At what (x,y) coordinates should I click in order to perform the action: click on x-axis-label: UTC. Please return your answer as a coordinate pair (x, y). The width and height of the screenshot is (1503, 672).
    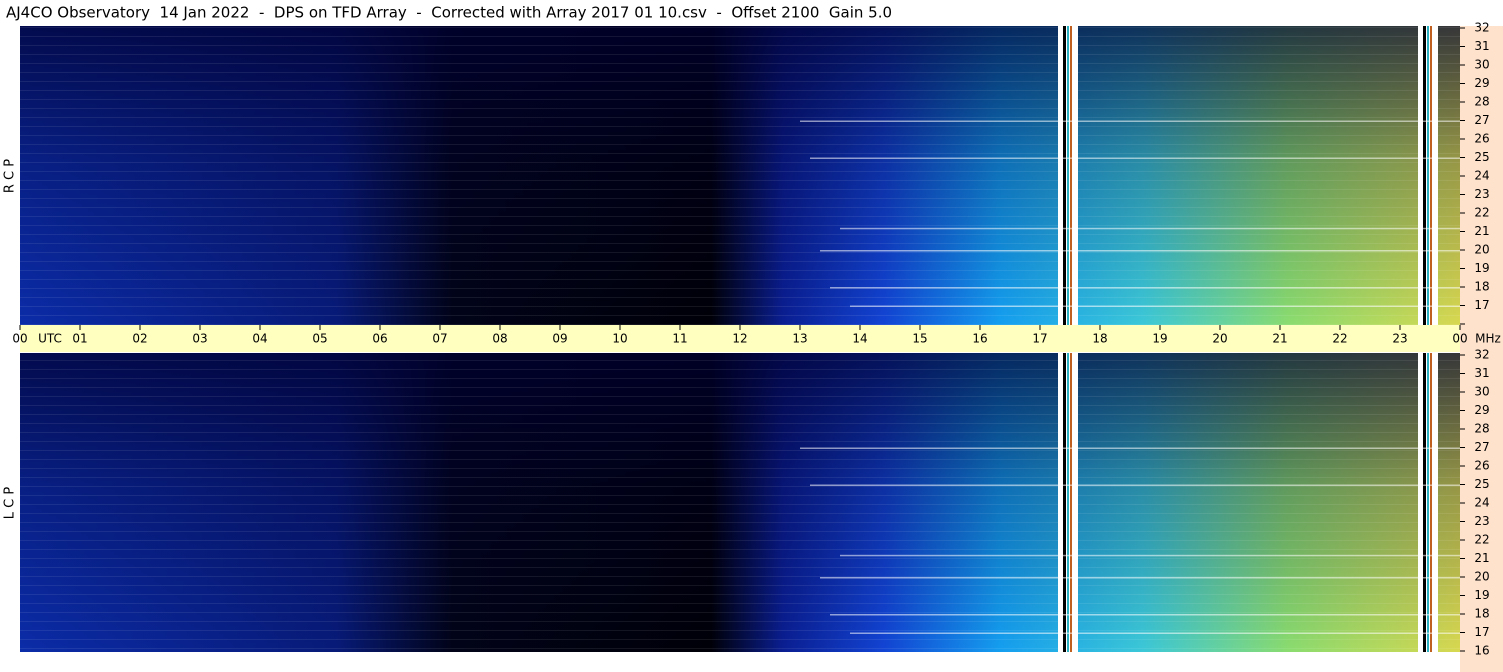
    Looking at the image, I should click on (50, 339).